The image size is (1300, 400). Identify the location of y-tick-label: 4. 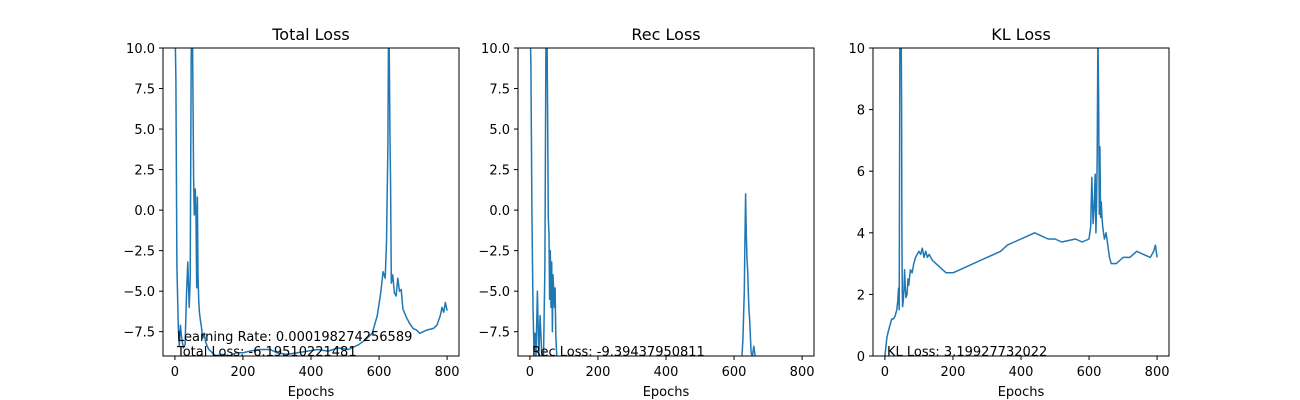
(861, 234).